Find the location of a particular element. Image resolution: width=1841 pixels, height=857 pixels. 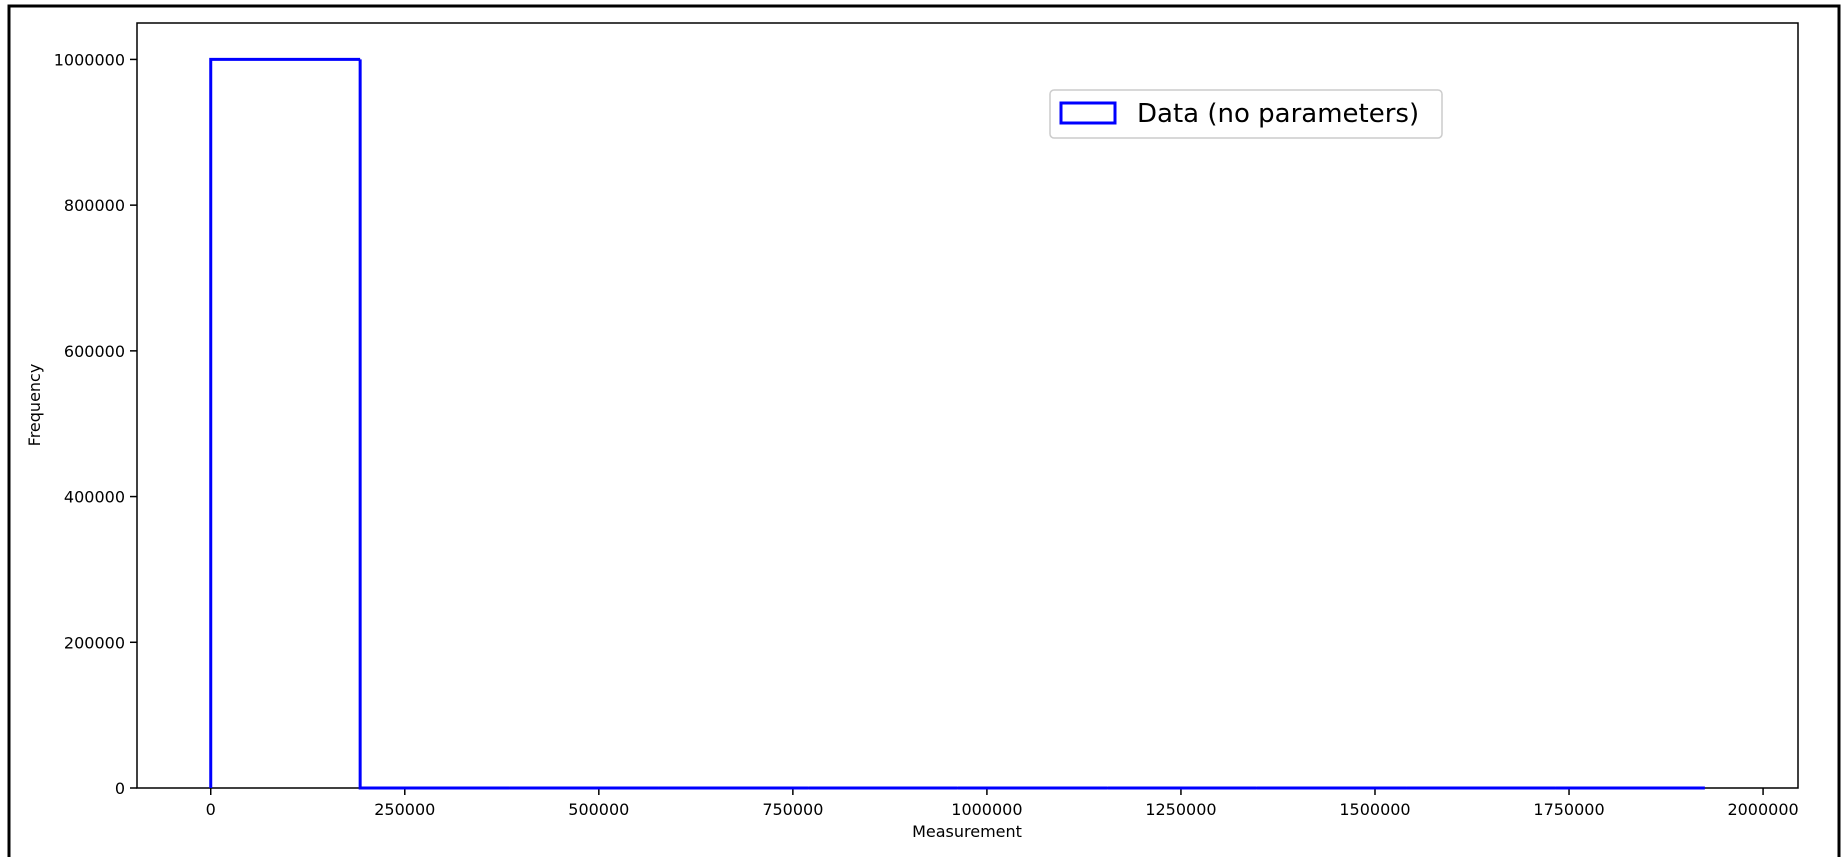

legend: Data (no parameters) is located at coordinates (1246, 114).